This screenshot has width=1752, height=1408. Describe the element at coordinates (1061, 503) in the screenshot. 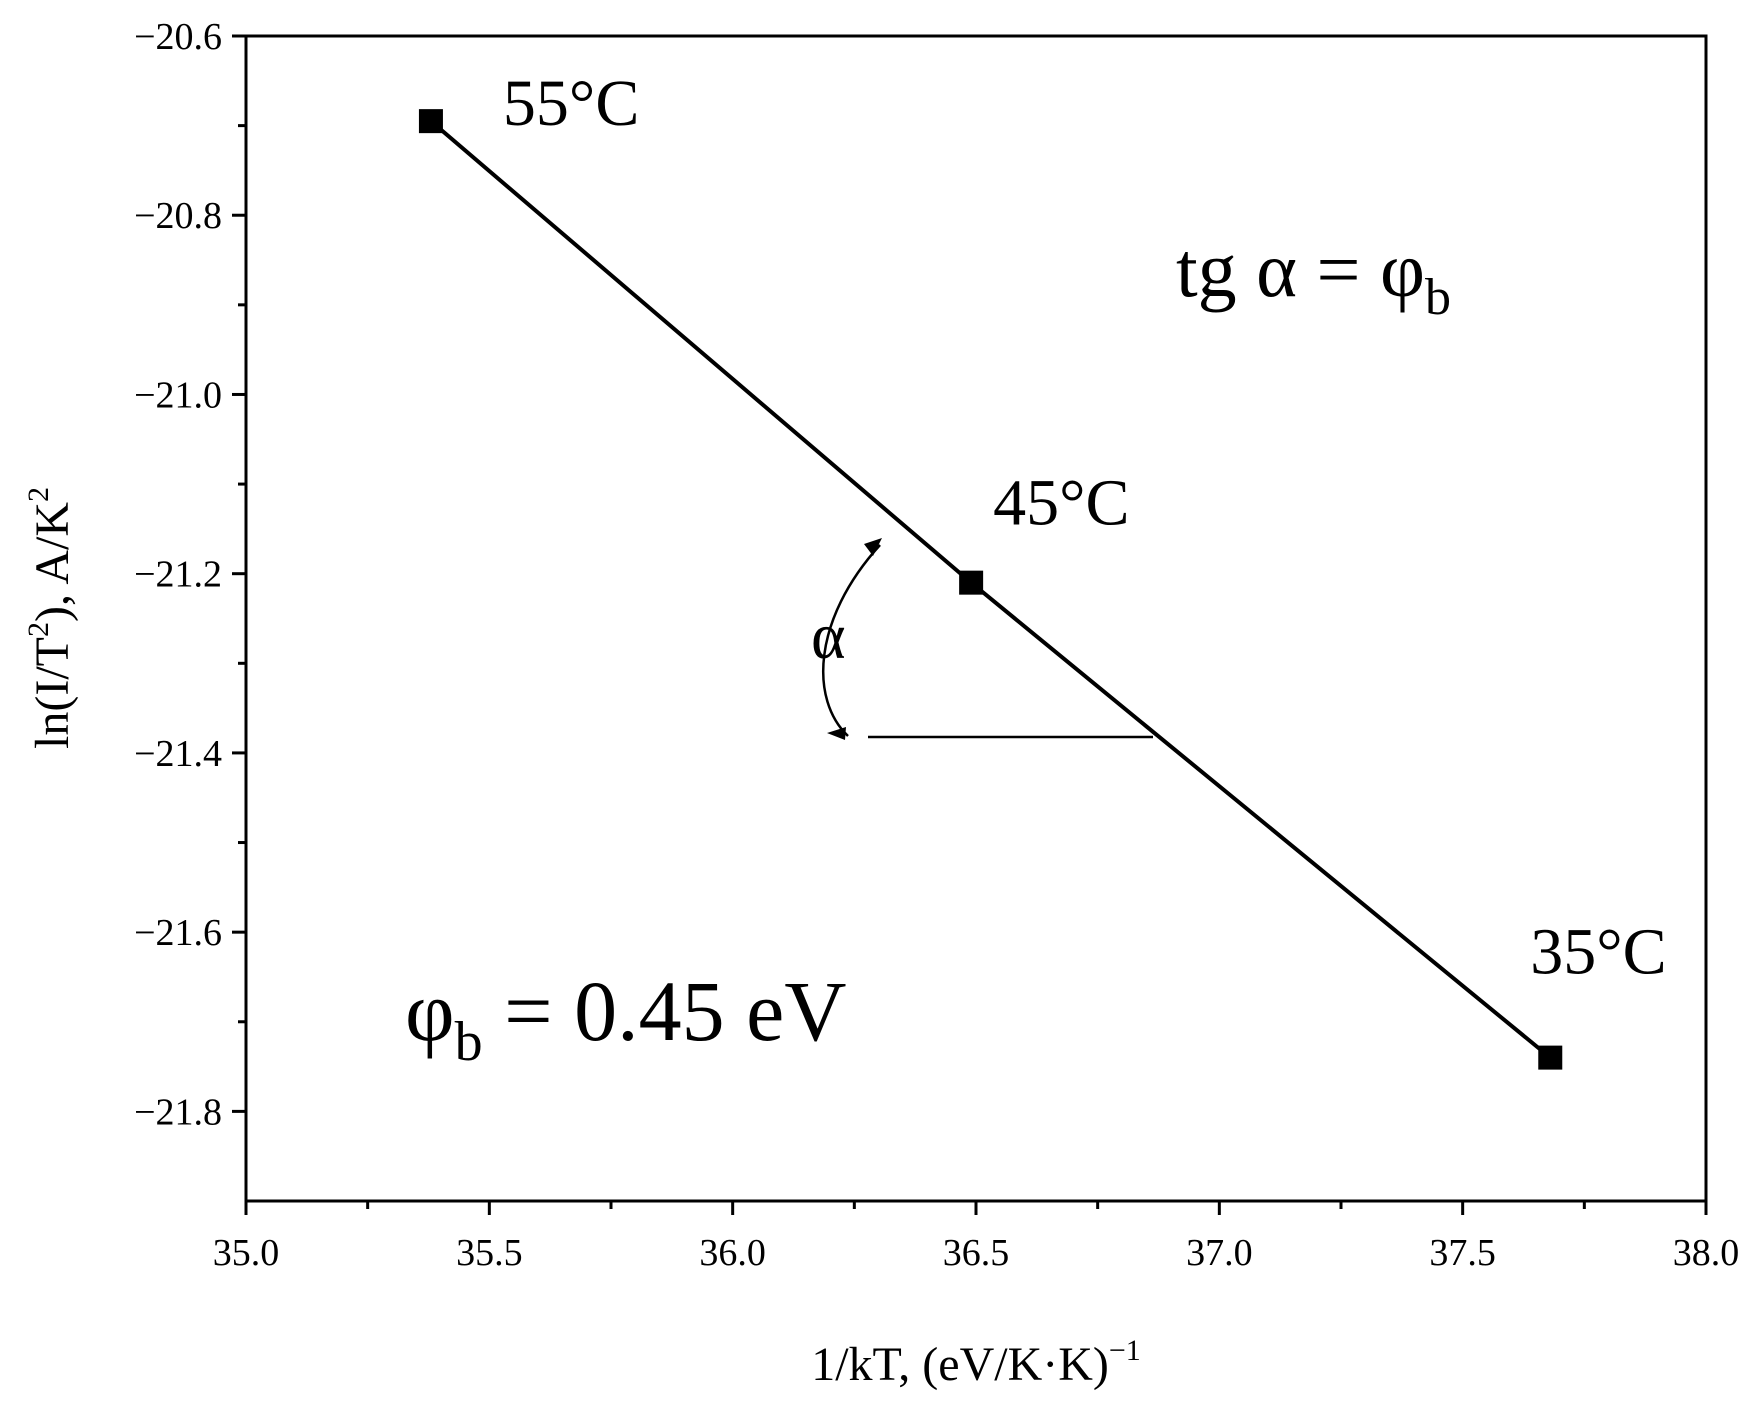

I see `data-point-label: 45°C` at that location.